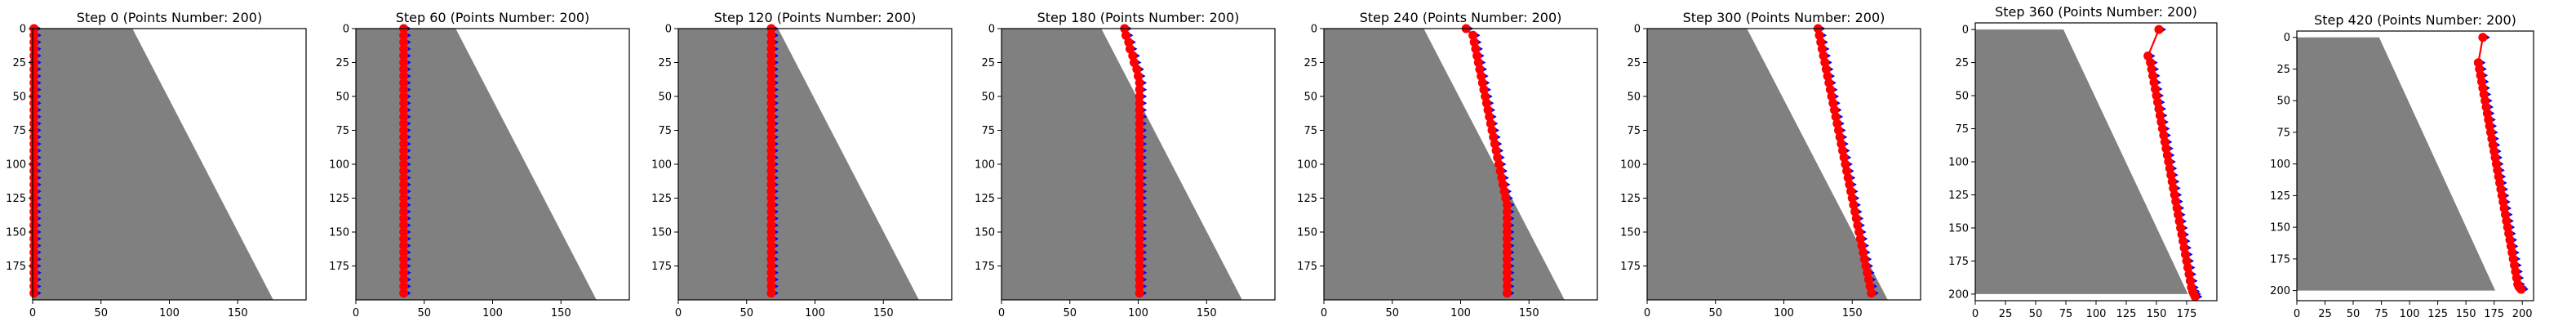 The width and height of the screenshot is (2576, 335). What do you see at coordinates (2187, 314) in the screenshot?
I see `x-tick-label: 175` at bounding box center [2187, 314].